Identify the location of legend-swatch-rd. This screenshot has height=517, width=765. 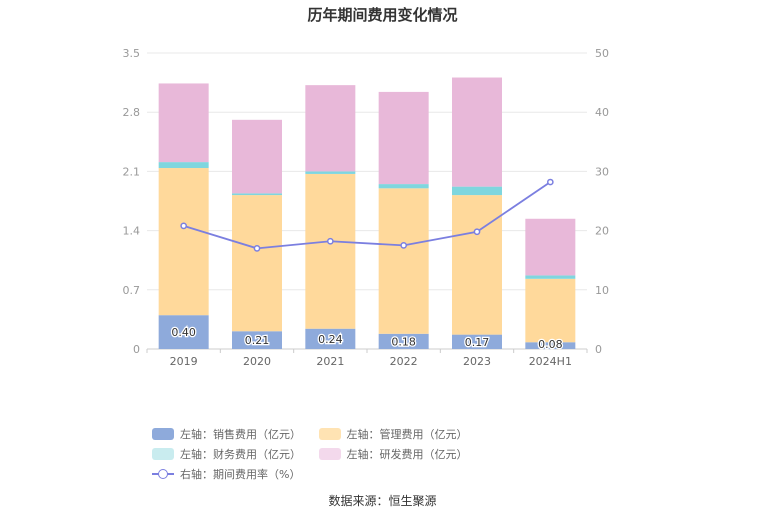
(329, 454).